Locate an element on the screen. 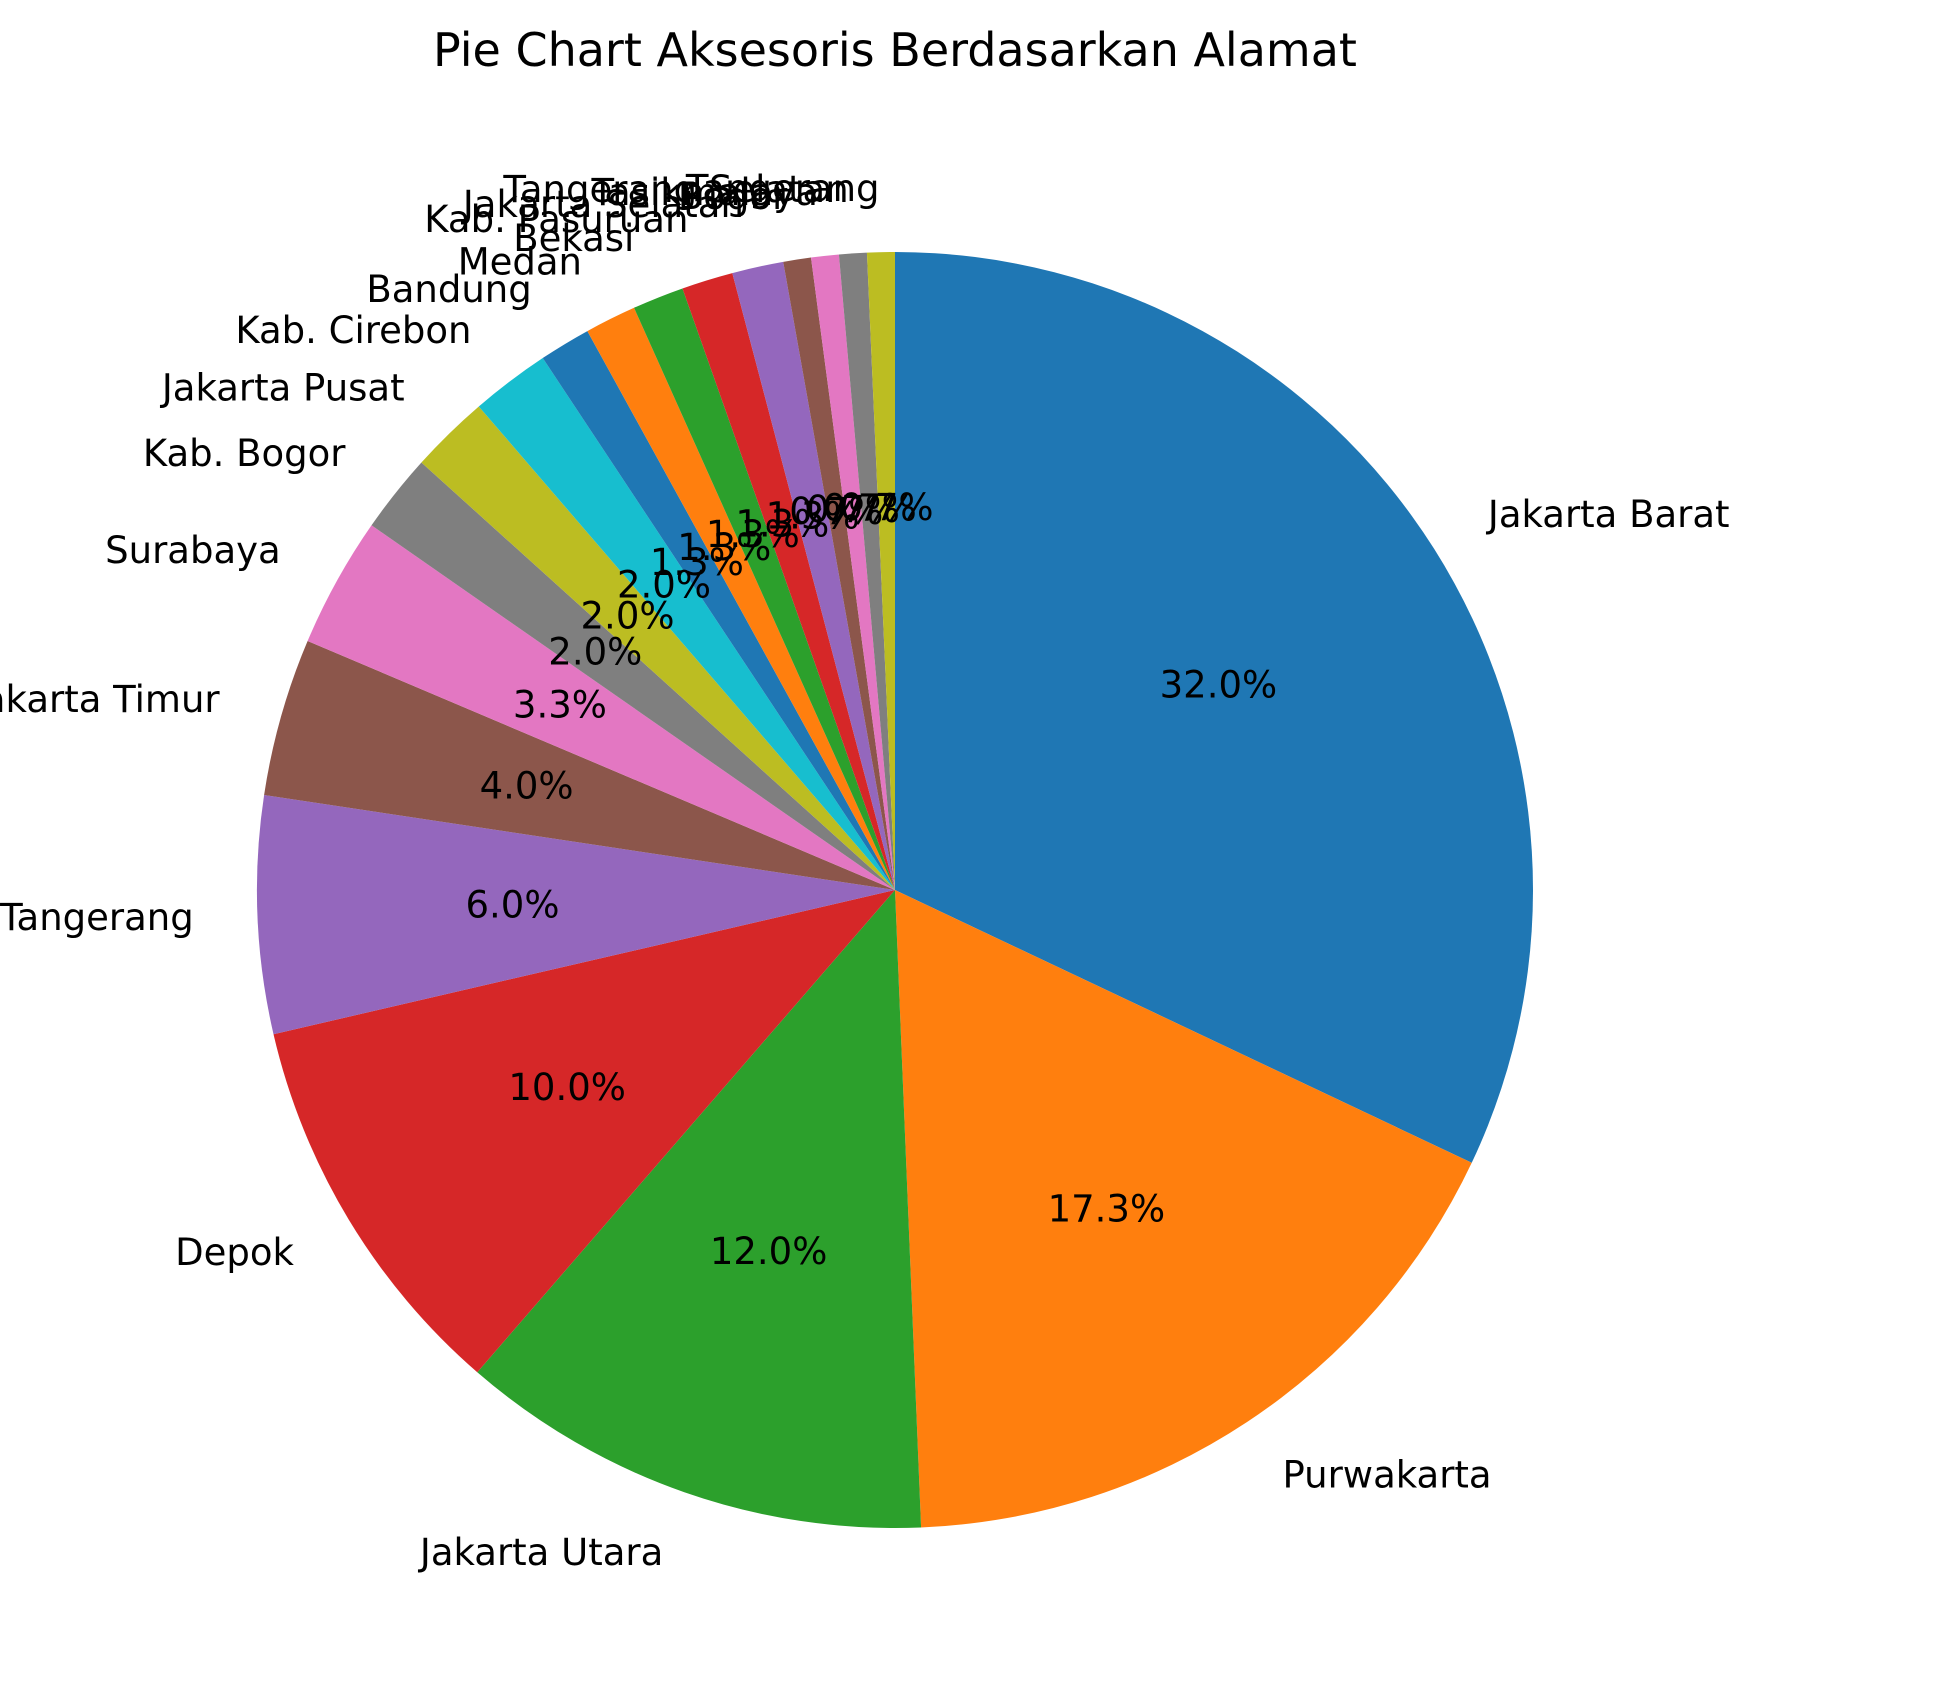 This screenshot has width=1941, height=1708. pie-slice-depok is located at coordinates (584, 1131).